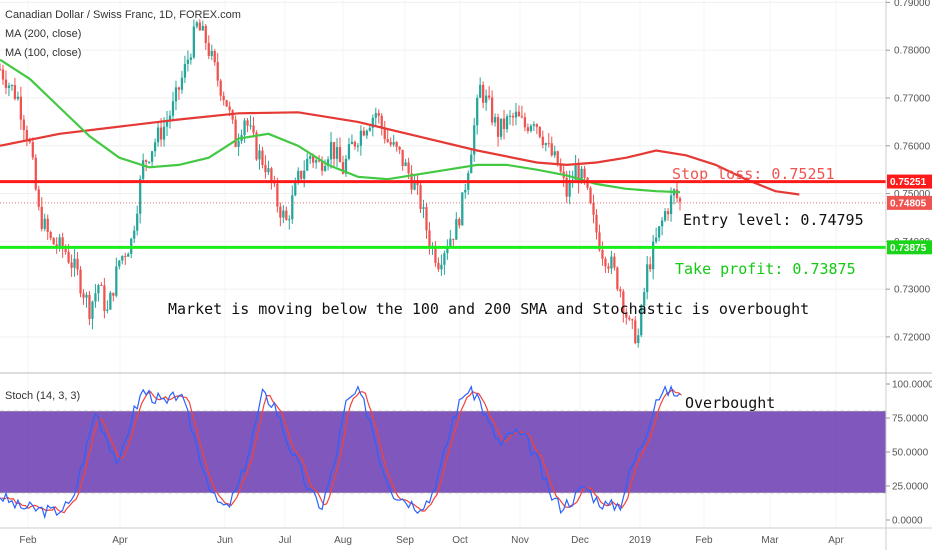 The image size is (932, 550). I want to click on time-tick-label: Jun, so click(225, 540).